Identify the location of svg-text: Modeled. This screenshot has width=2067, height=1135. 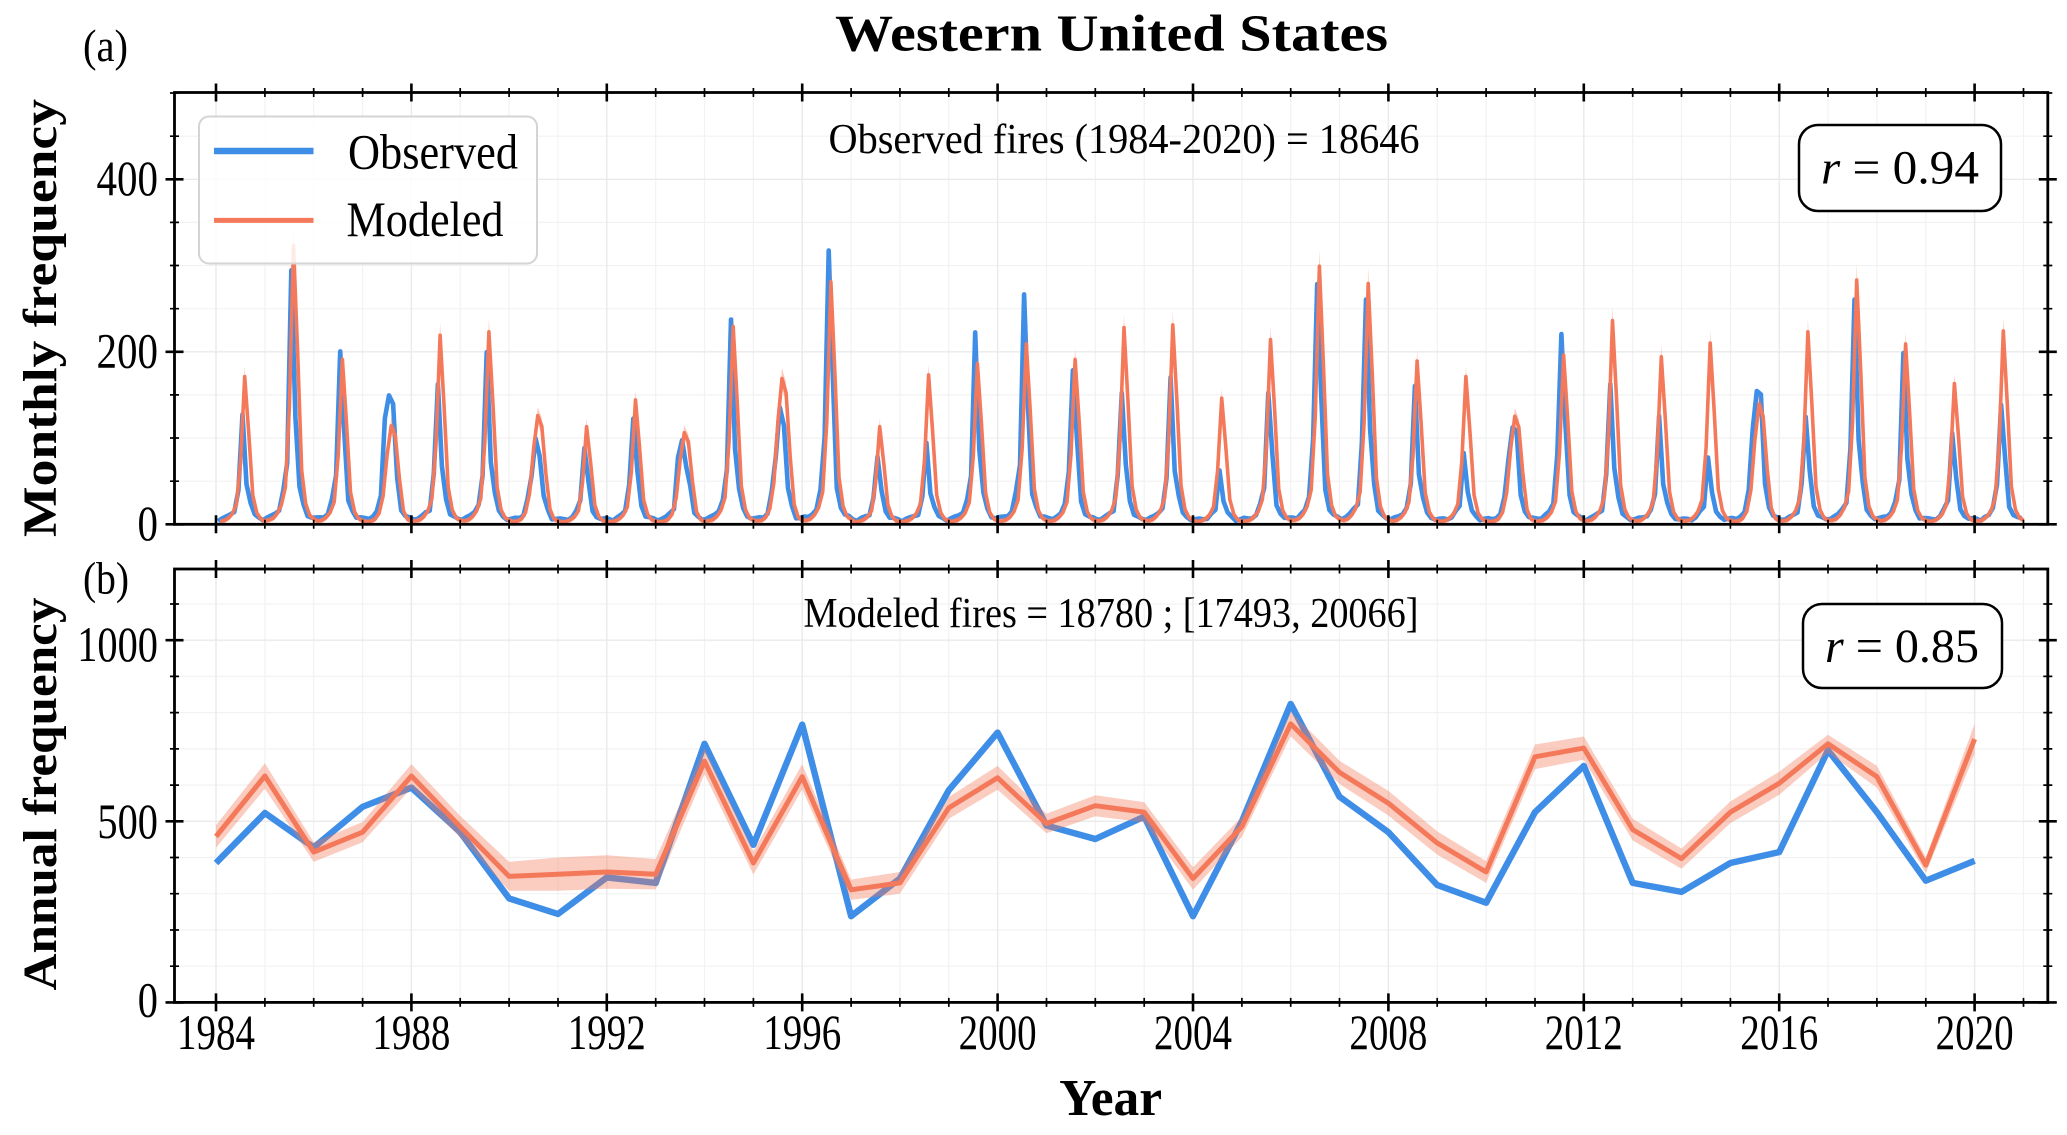
(425, 219).